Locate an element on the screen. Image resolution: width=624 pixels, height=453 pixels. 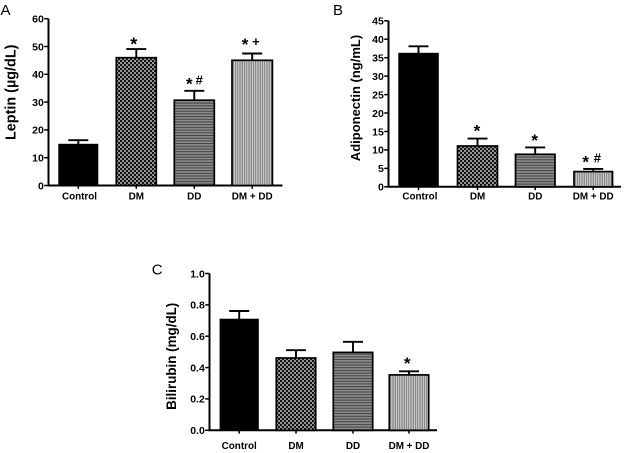
svg-text: Leptin (µg/dL) is located at coordinates (11, 92).